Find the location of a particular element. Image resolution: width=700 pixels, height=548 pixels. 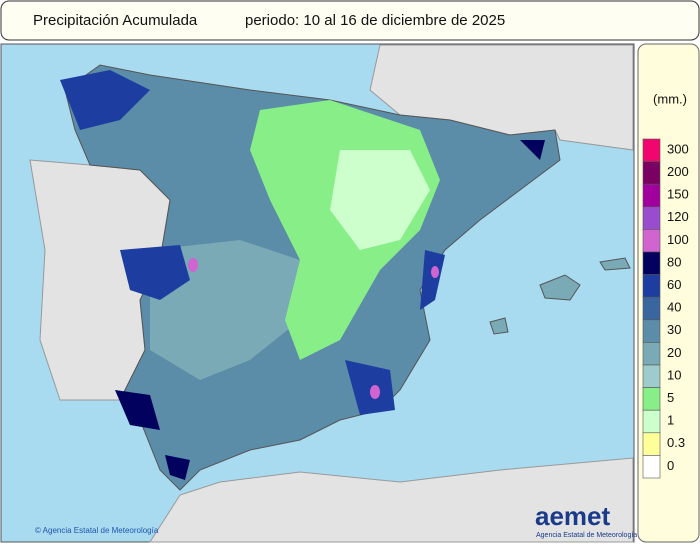

legend-label: 120 is located at coordinates (678, 216).